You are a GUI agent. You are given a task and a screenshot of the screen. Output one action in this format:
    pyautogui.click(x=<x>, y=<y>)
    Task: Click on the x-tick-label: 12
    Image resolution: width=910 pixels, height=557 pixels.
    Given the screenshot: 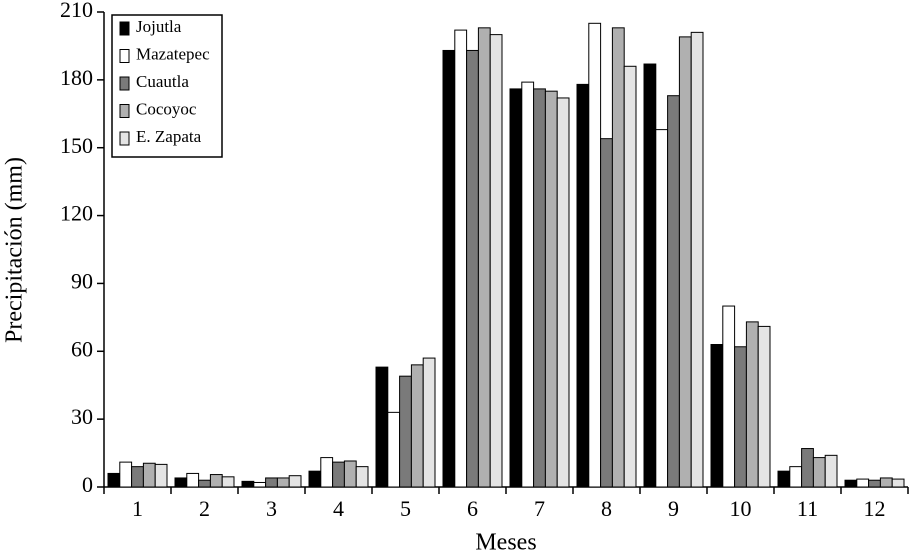 What is the action you would take?
    pyautogui.click(x=875, y=508)
    